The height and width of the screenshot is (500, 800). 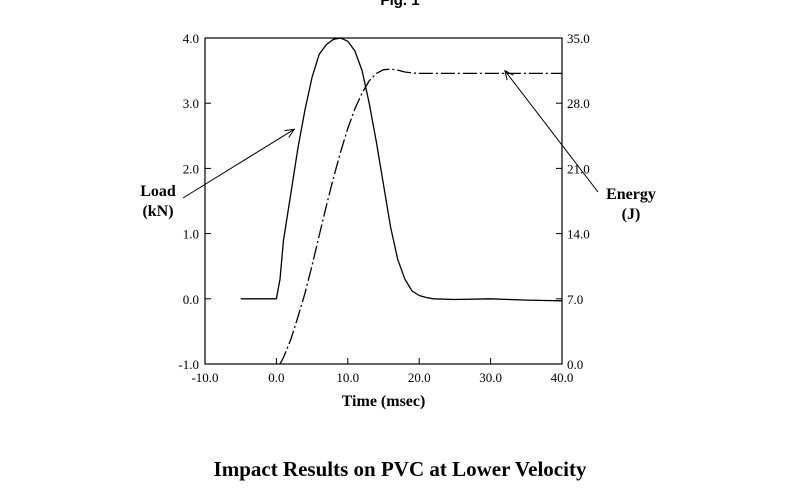 What do you see at coordinates (490, 377) in the screenshot?
I see `x-tick-label: 30.0` at bounding box center [490, 377].